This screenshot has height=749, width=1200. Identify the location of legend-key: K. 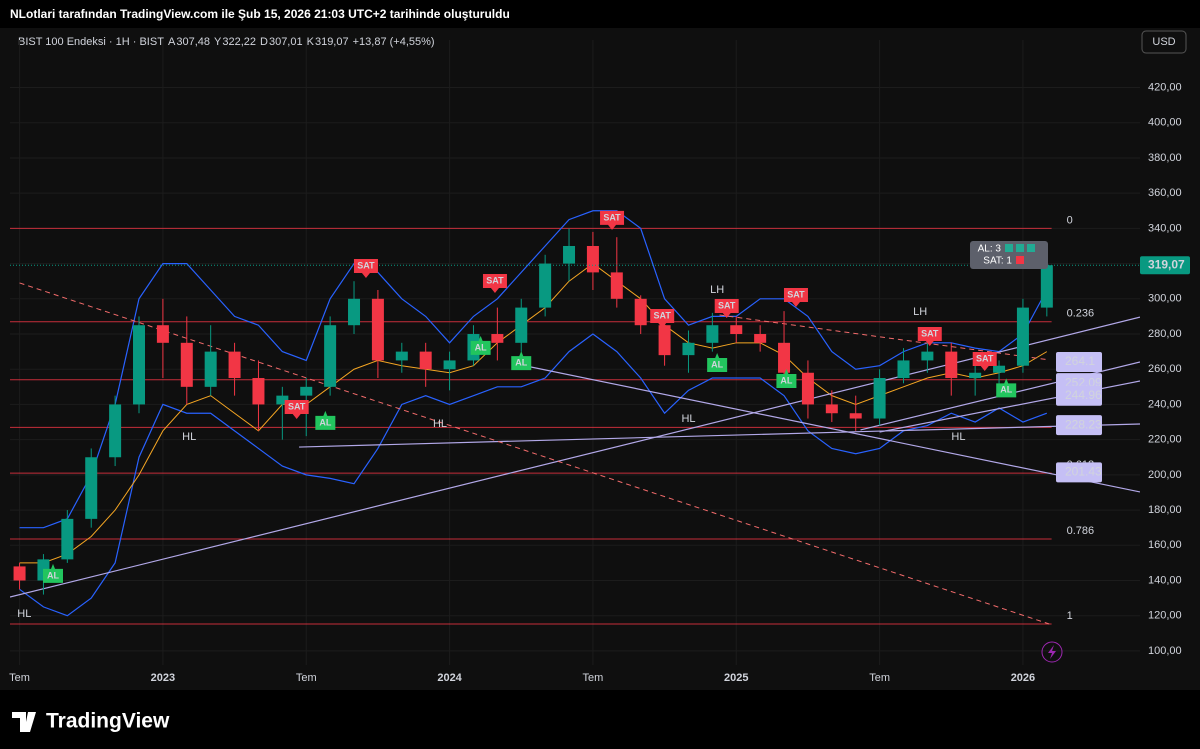
(311, 42).